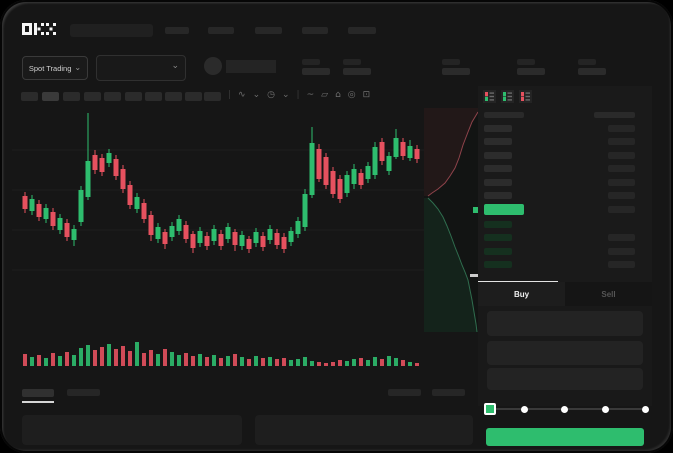 This screenshot has width=673, height=453. Describe the element at coordinates (507, 96) in the screenshot. I see `book-bids-icon` at that location.